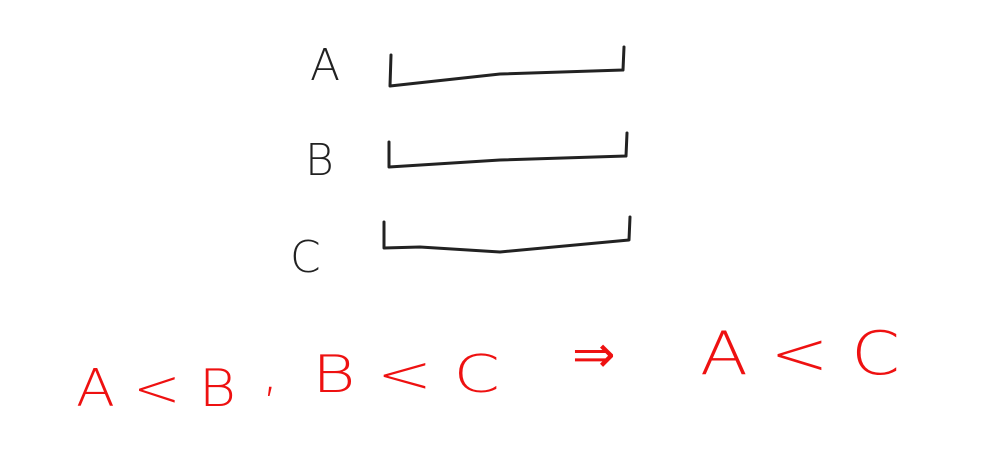 The height and width of the screenshot is (466, 999). What do you see at coordinates (406, 375) in the screenshot?
I see `statement-part: B < C` at bounding box center [406, 375].